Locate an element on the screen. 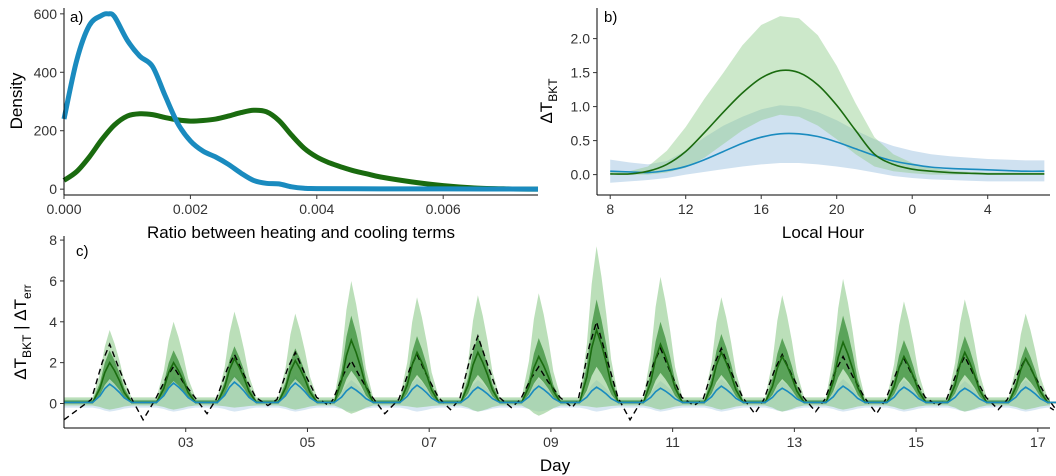  panel-b-y-axis-title-sub: BKT is located at coordinates (553, 90).